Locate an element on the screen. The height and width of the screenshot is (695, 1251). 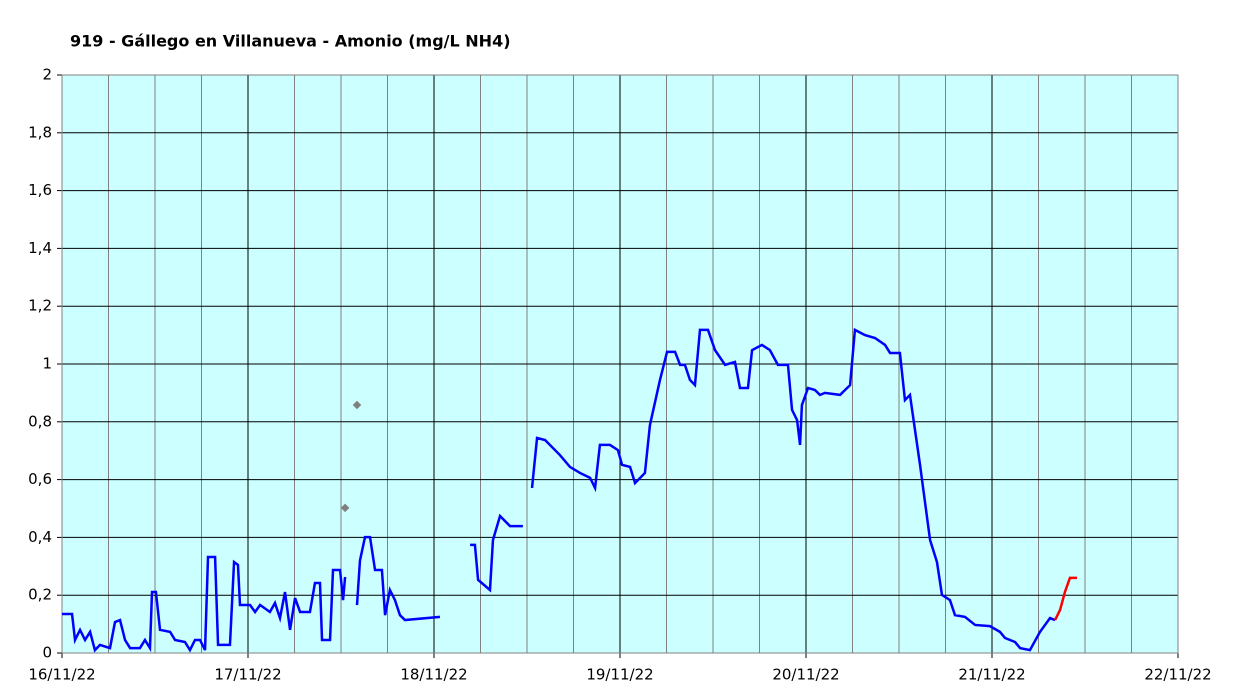
y-tick-label: 1,6 is located at coordinates (40, 190).